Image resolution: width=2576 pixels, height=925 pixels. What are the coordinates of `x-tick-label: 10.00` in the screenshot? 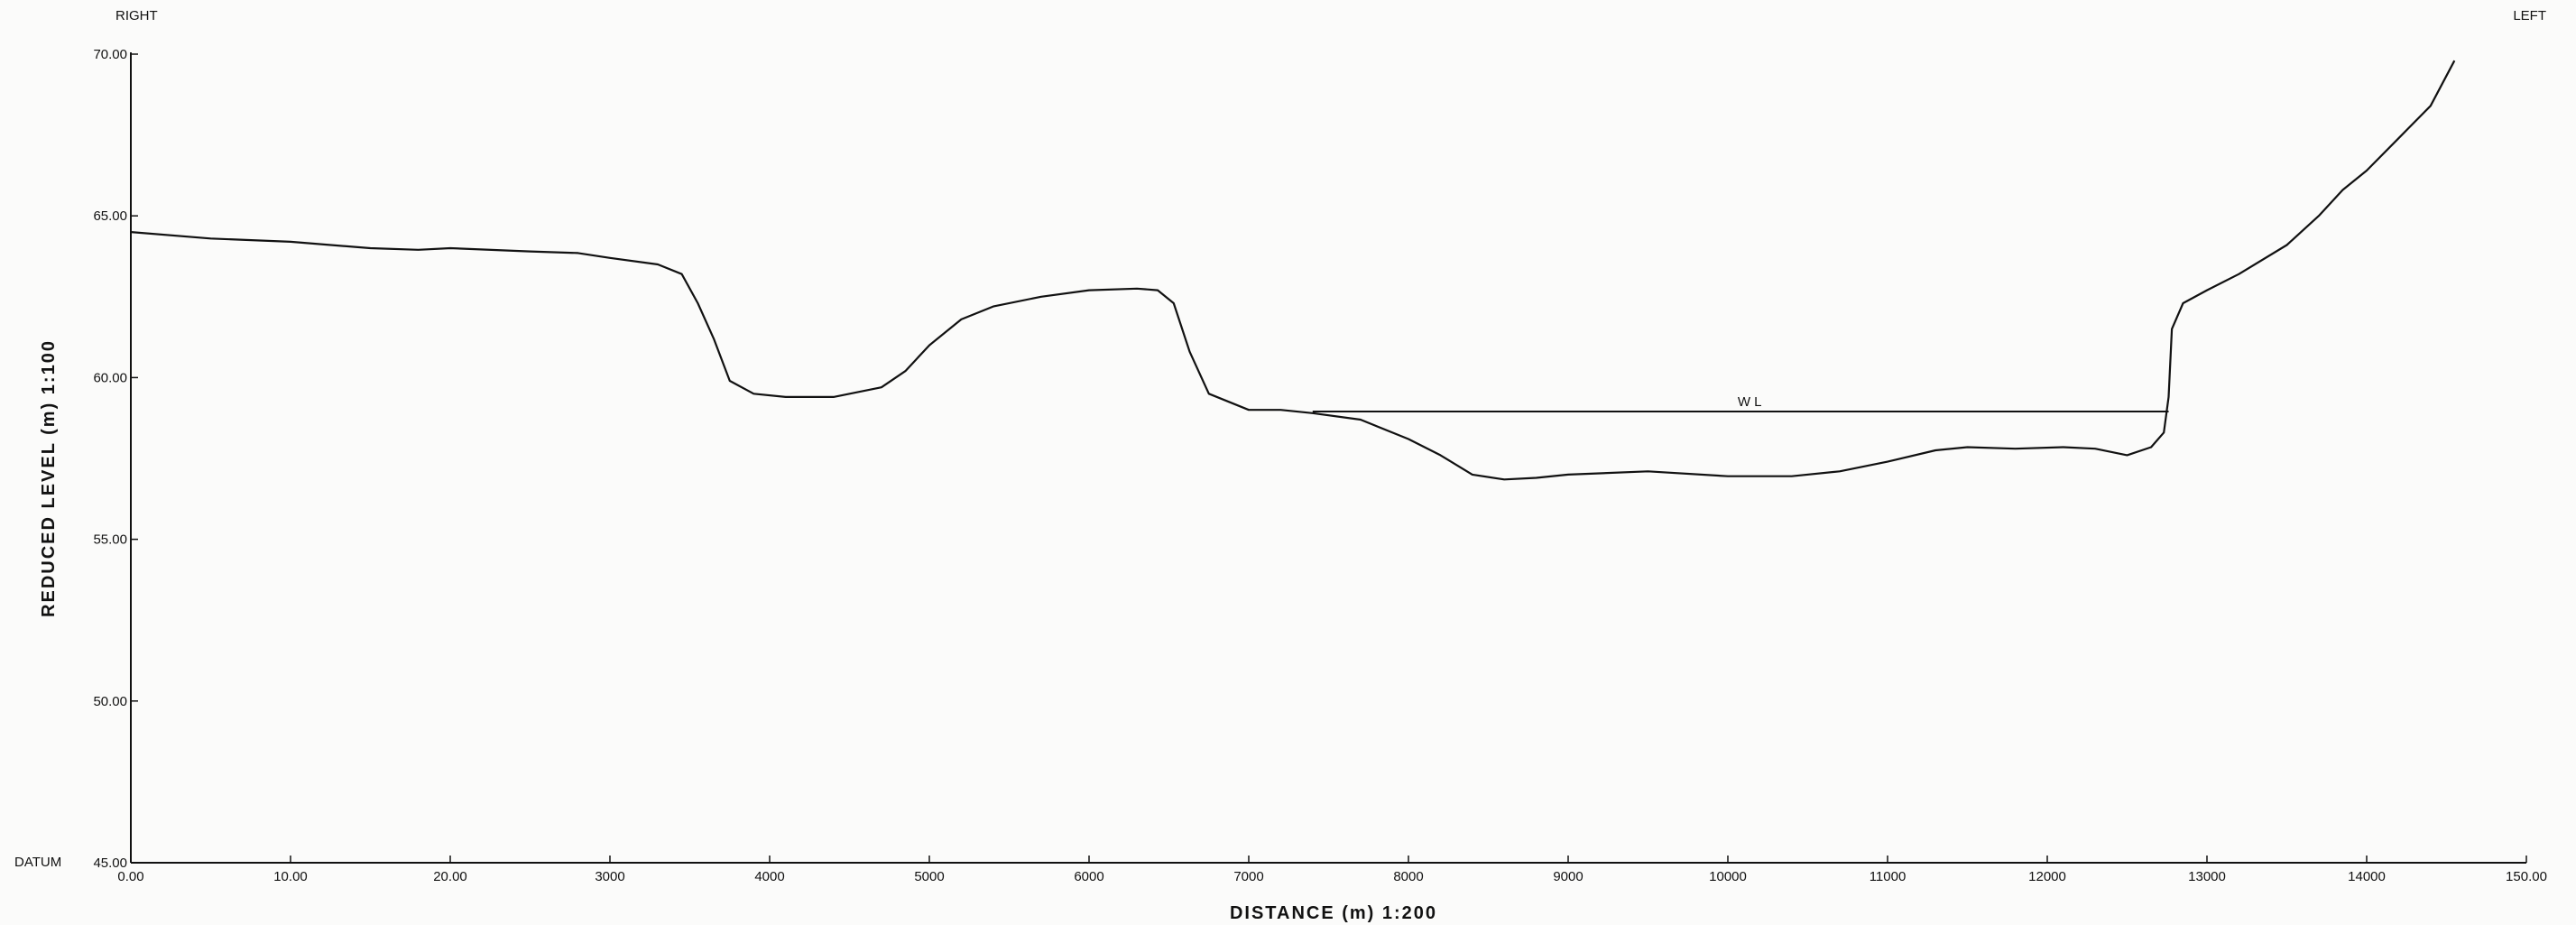 It's located at (290, 876).